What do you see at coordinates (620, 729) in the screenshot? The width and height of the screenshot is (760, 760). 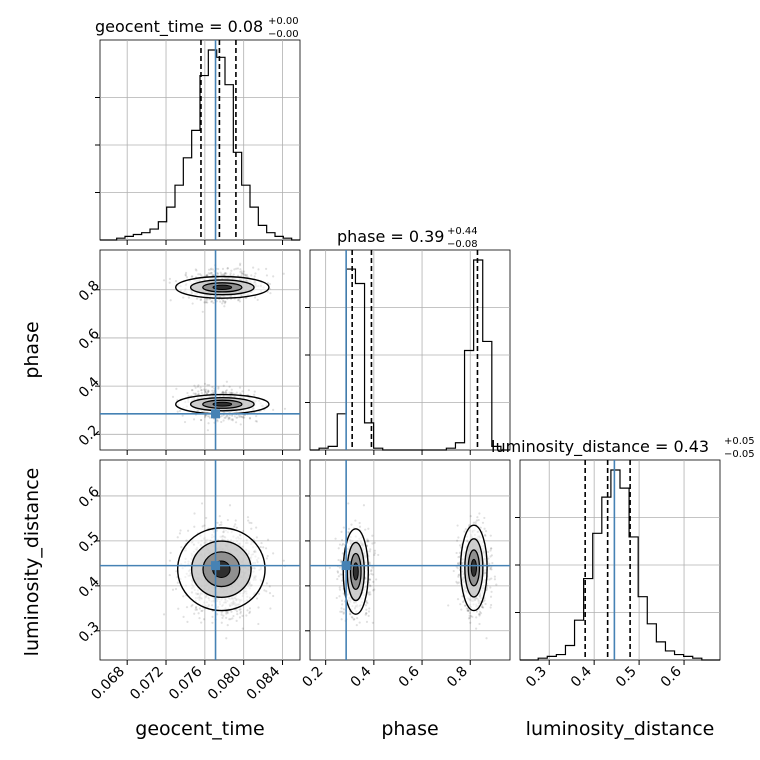 I see `x-label-luminosity-distance: luminosity_distance` at bounding box center [620, 729].